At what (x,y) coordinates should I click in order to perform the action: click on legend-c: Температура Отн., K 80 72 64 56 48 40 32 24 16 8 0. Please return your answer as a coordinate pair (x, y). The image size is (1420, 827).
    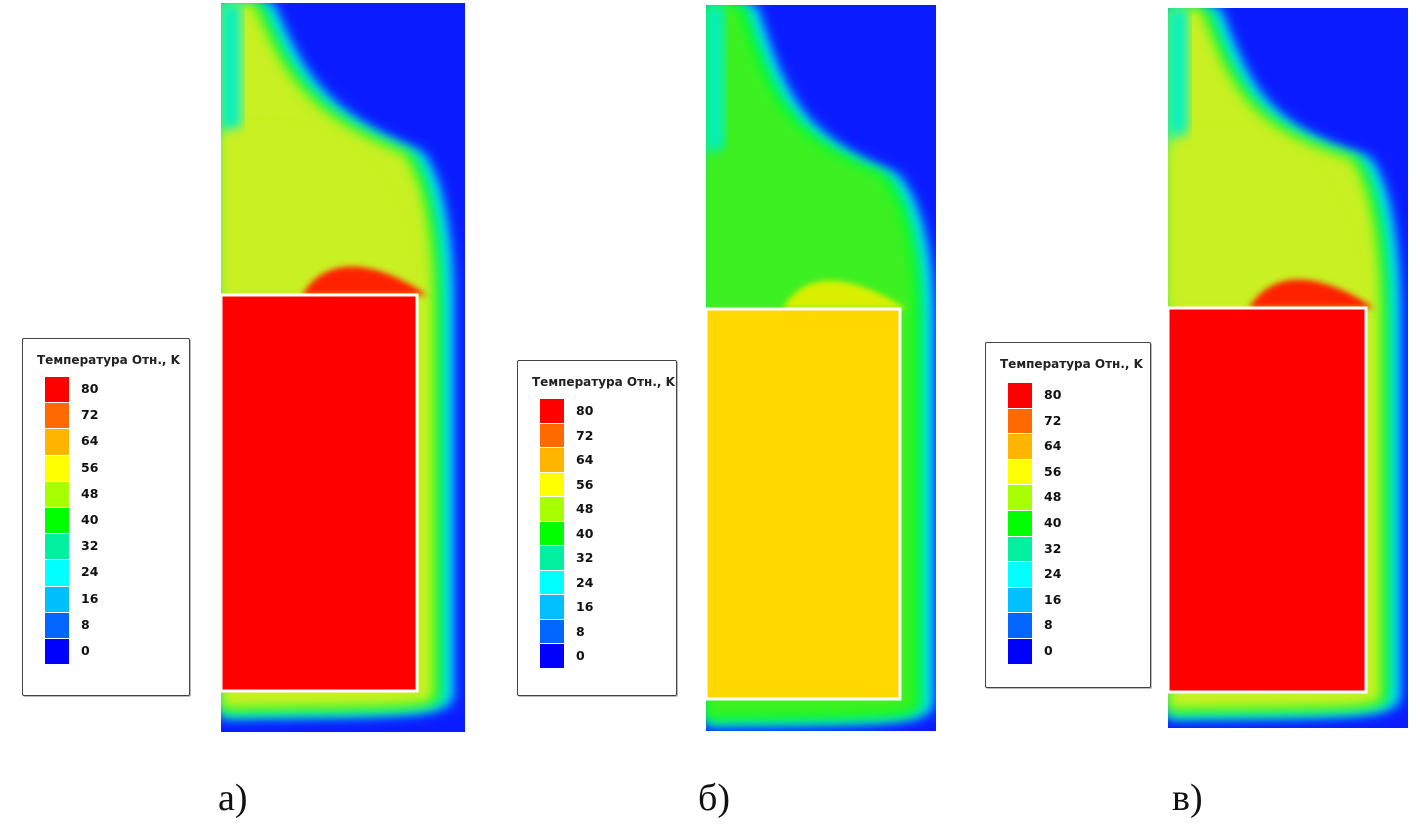
    Looking at the image, I should click on (1068, 515).